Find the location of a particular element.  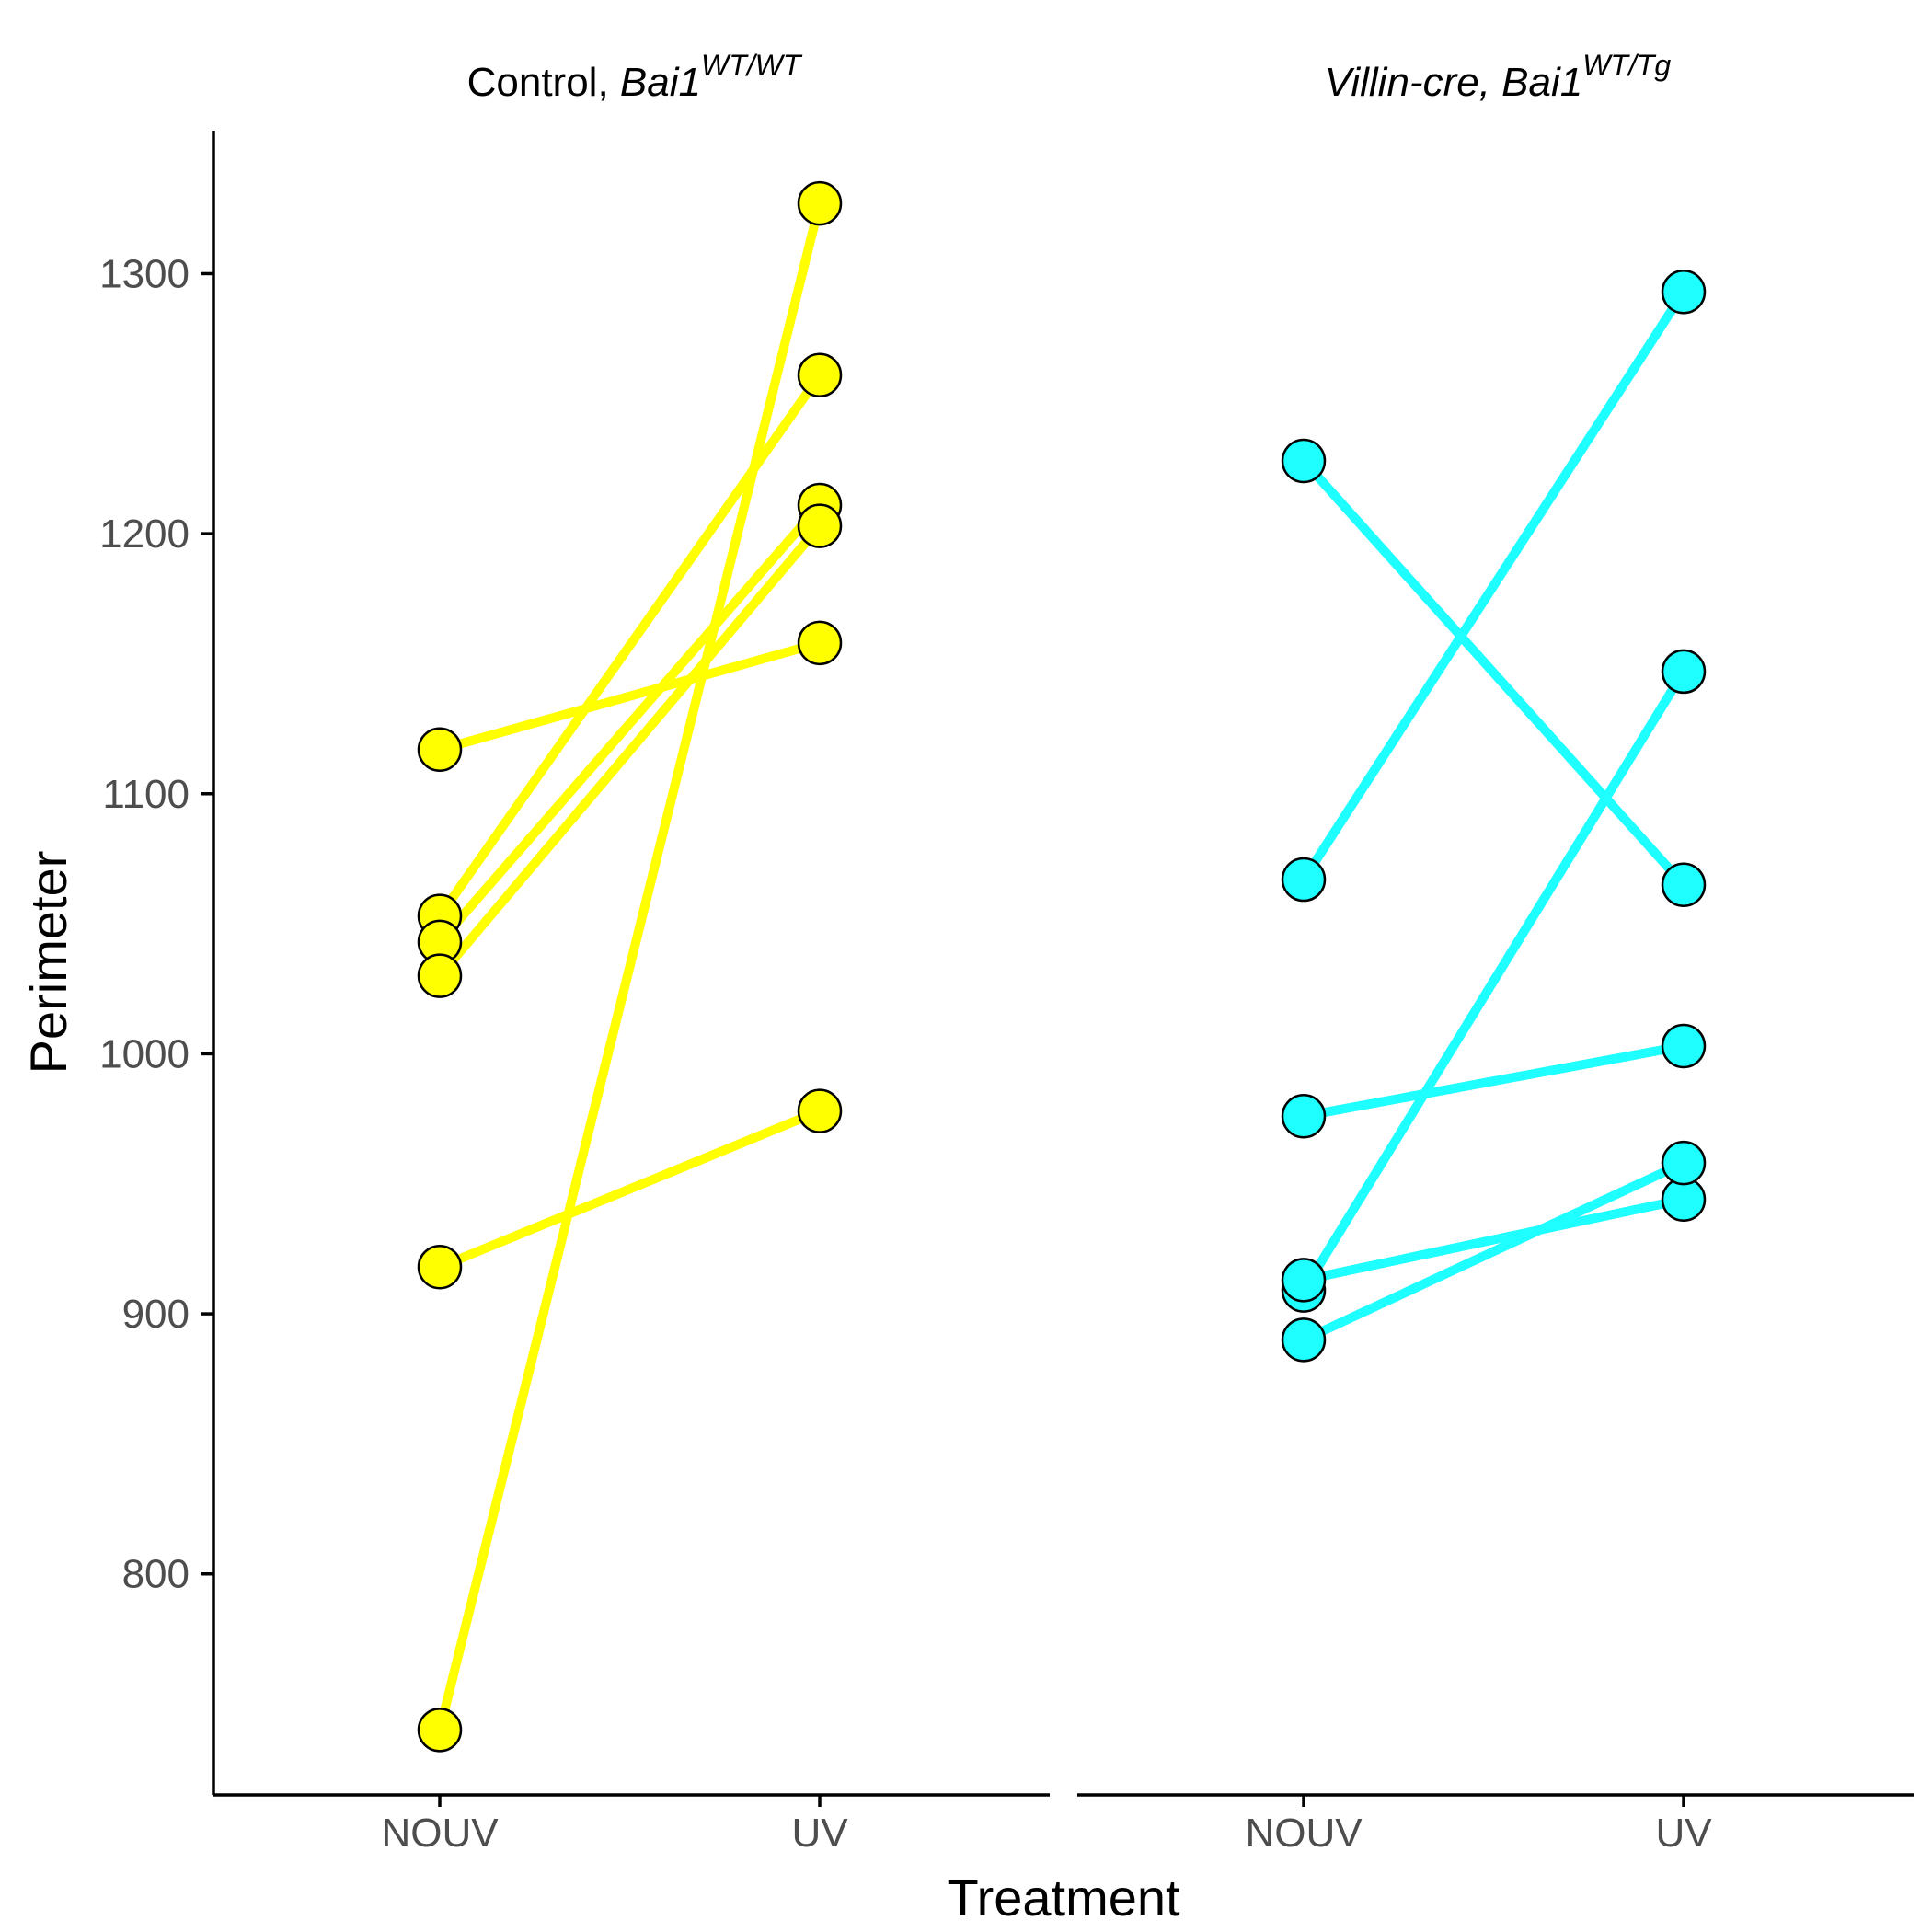

y-tick-label: 1300 is located at coordinates (144, 273).